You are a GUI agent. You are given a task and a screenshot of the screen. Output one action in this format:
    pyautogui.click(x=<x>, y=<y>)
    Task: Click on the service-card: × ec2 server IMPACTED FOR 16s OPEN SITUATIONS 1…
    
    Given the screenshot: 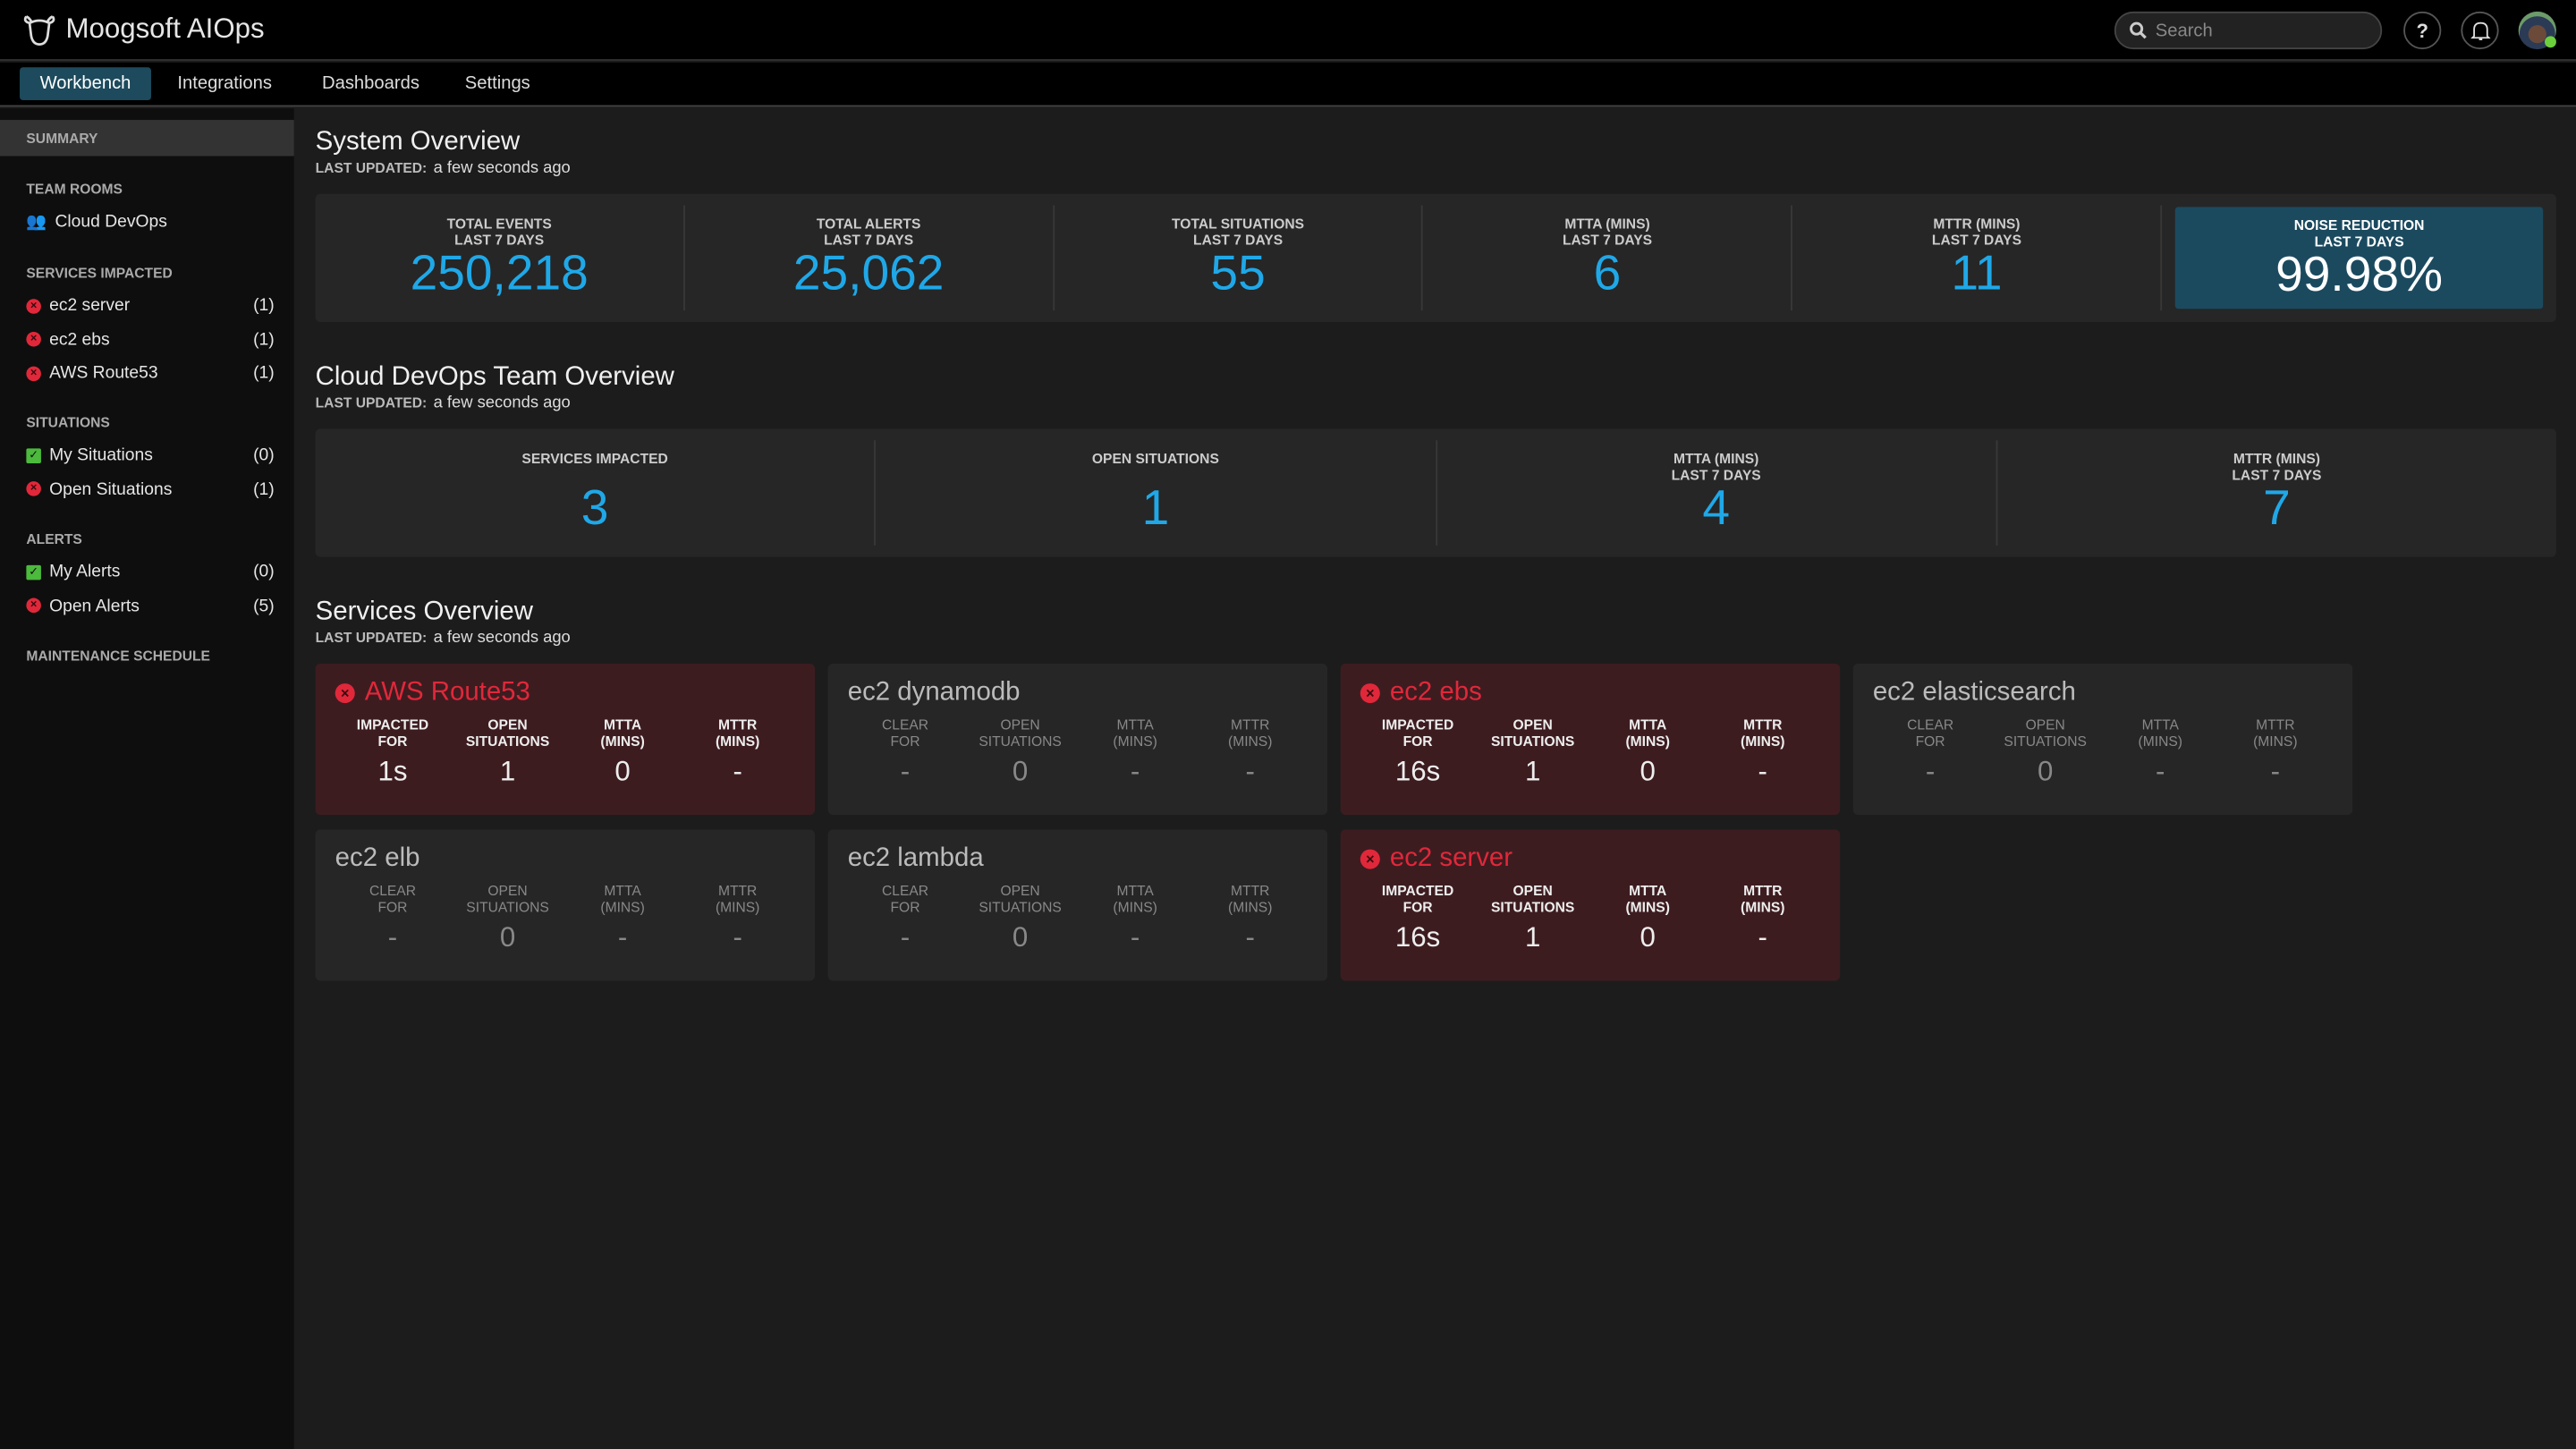 What is the action you would take?
    pyautogui.click(x=1590, y=905)
    